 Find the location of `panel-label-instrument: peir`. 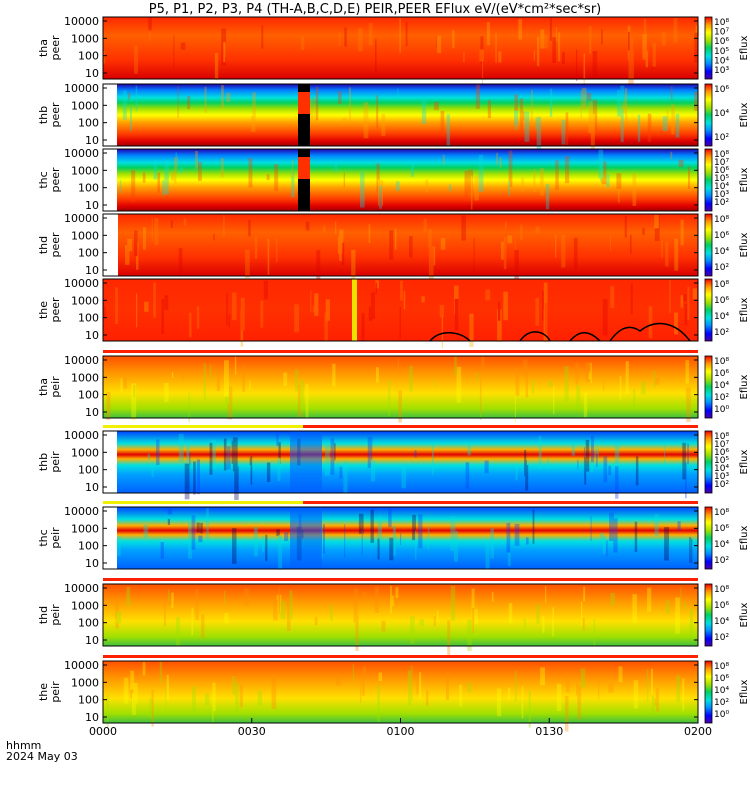

panel-label-instrument: peir is located at coordinates (55, 387).